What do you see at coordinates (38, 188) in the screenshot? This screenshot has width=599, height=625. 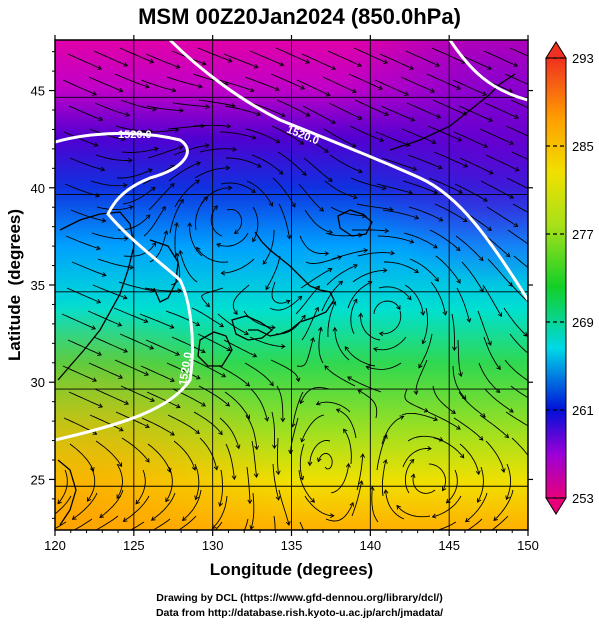 I see `y-tick-label: 40` at bounding box center [38, 188].